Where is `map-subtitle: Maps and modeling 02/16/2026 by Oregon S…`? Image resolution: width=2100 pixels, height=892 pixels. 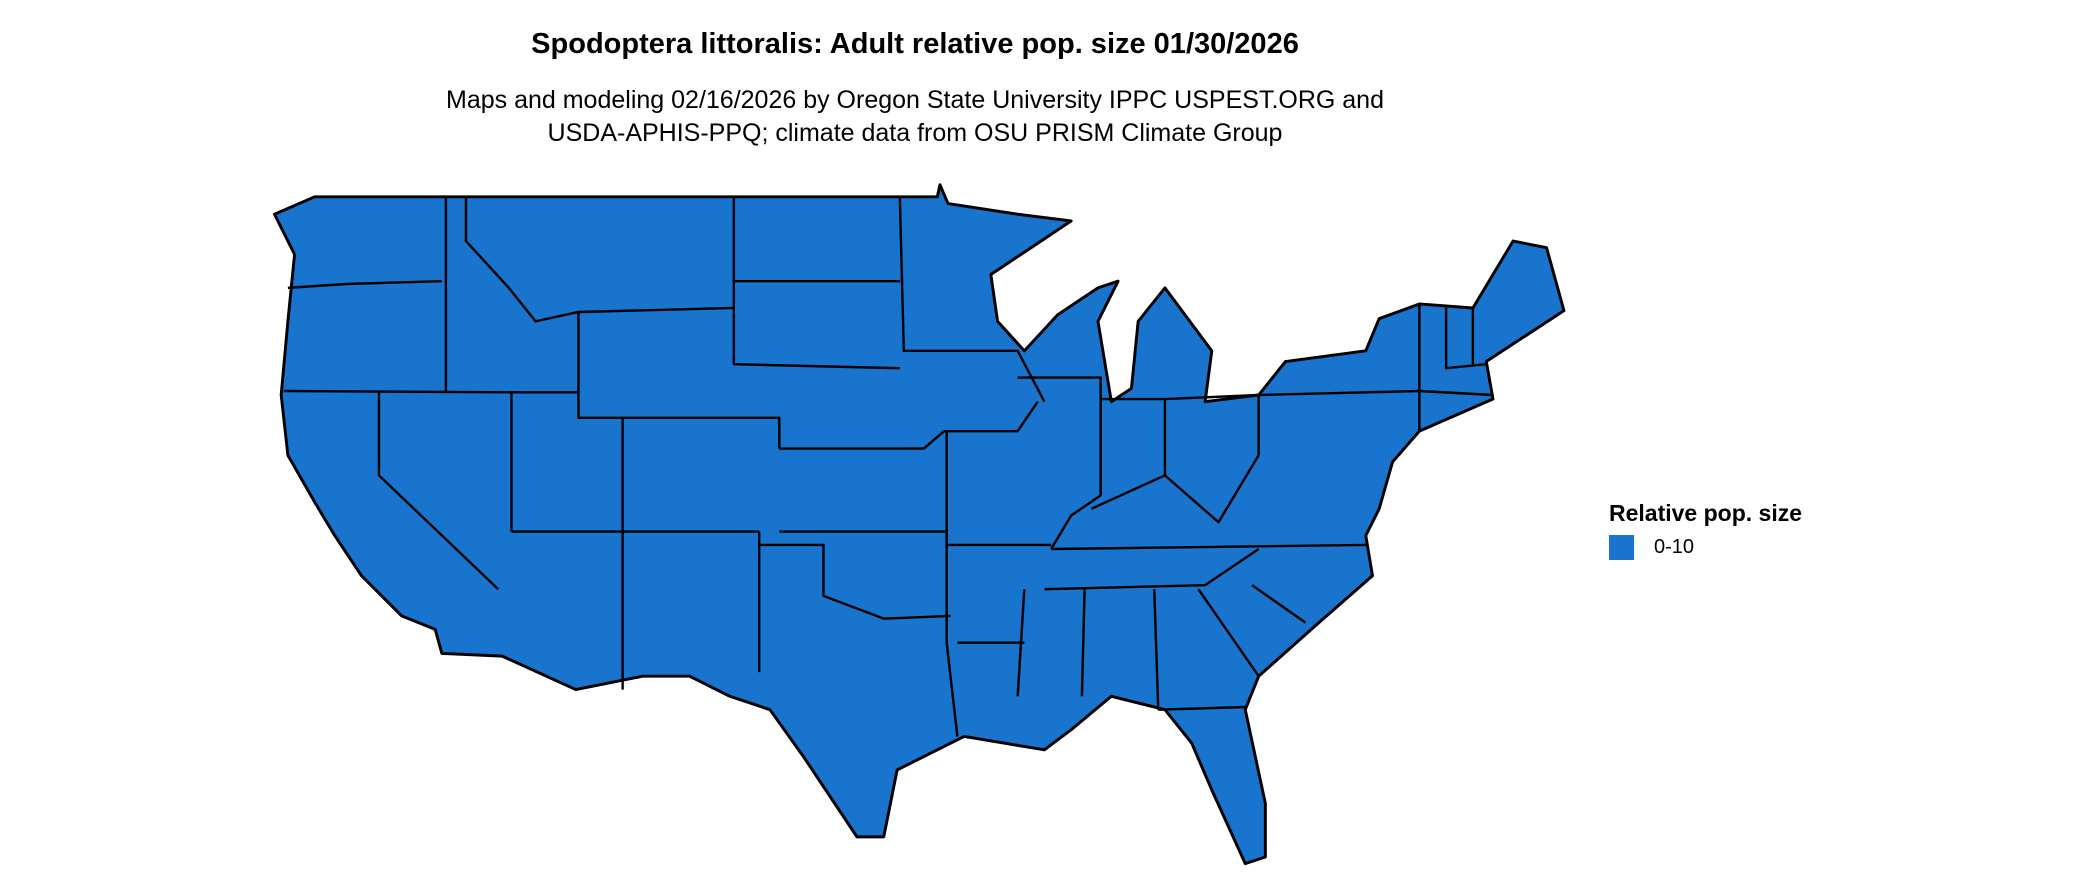 map-subtitle: Maps and modeling 02/16/2026 by Oregon S… is located at coordinates (915, 117).